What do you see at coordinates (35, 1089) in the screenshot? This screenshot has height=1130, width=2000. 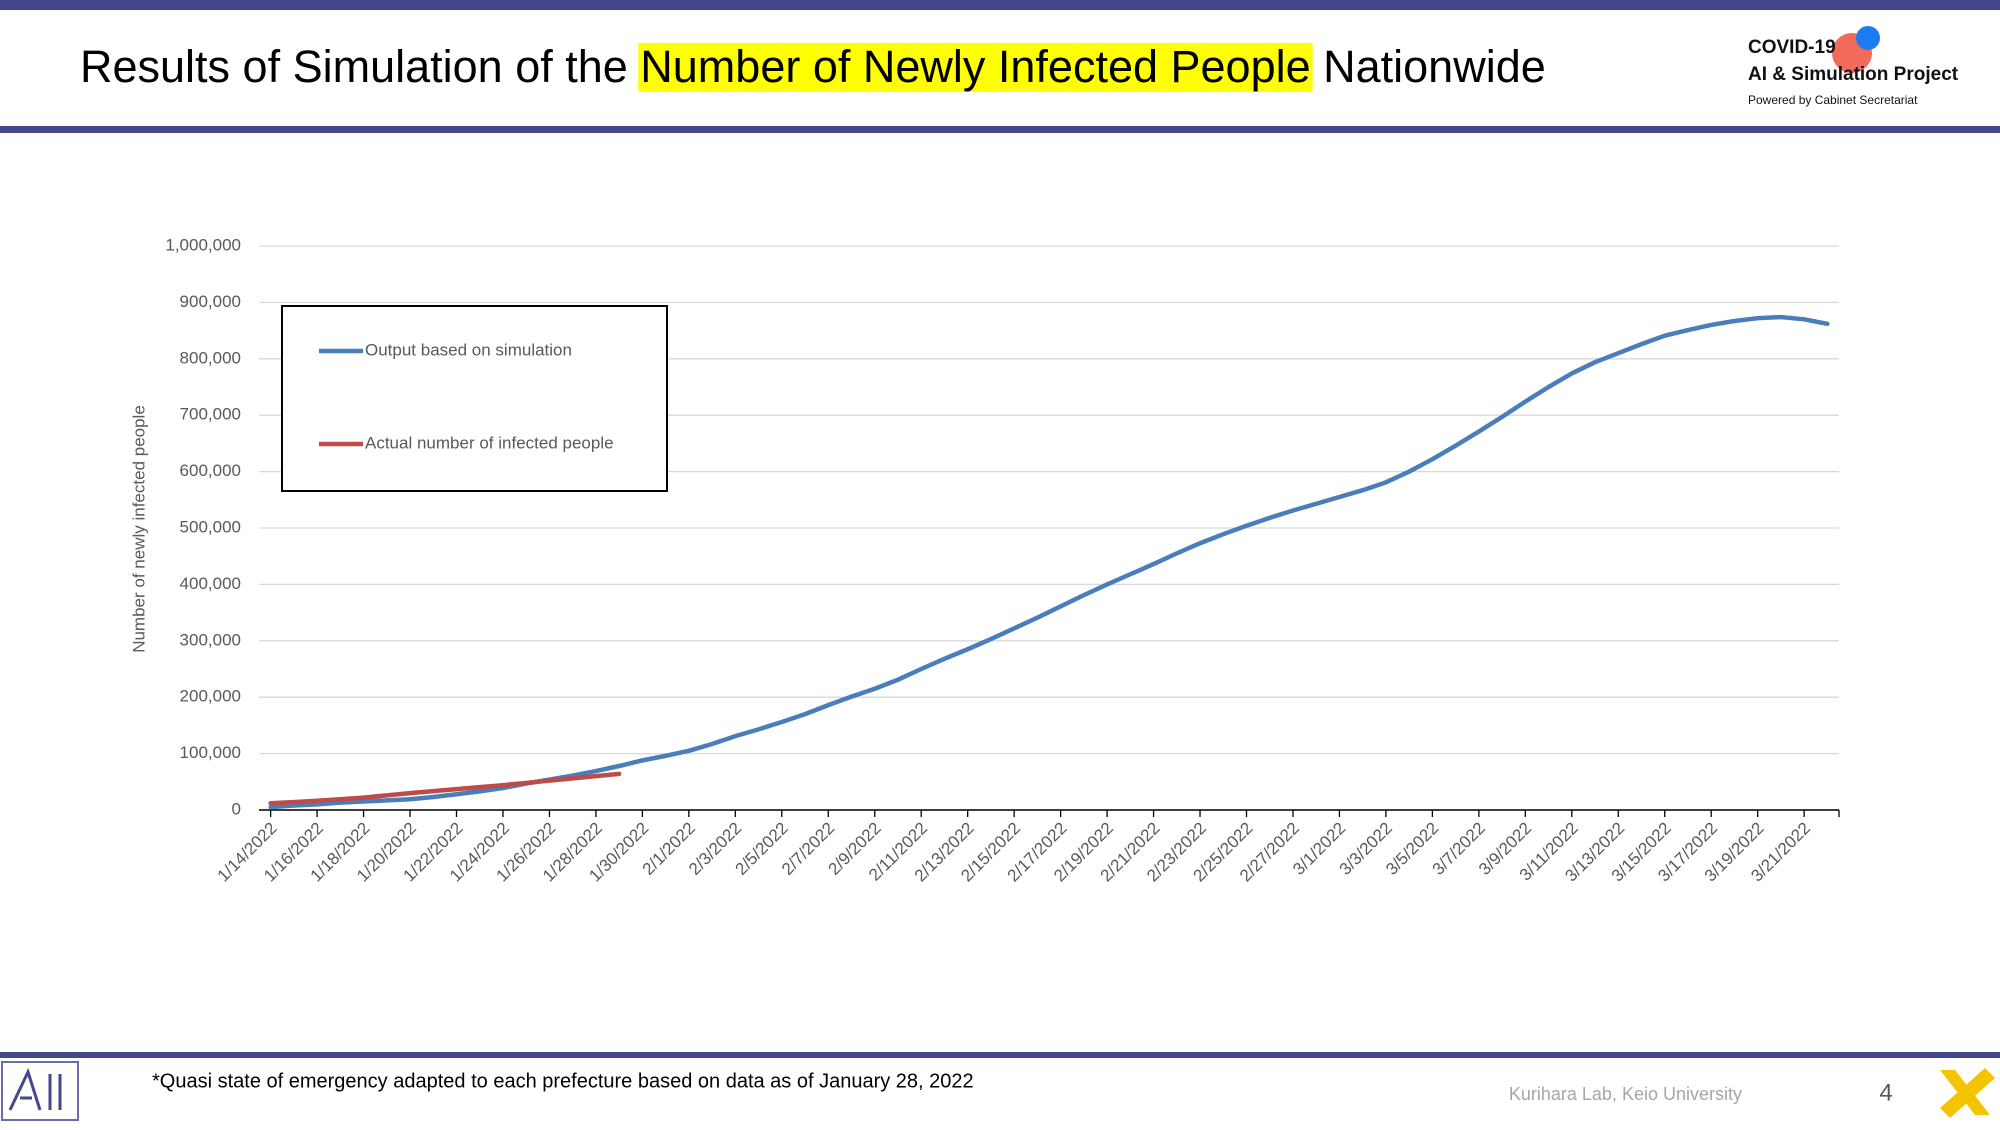 I see `logo-glyph` at bounding box center [35, 1089].